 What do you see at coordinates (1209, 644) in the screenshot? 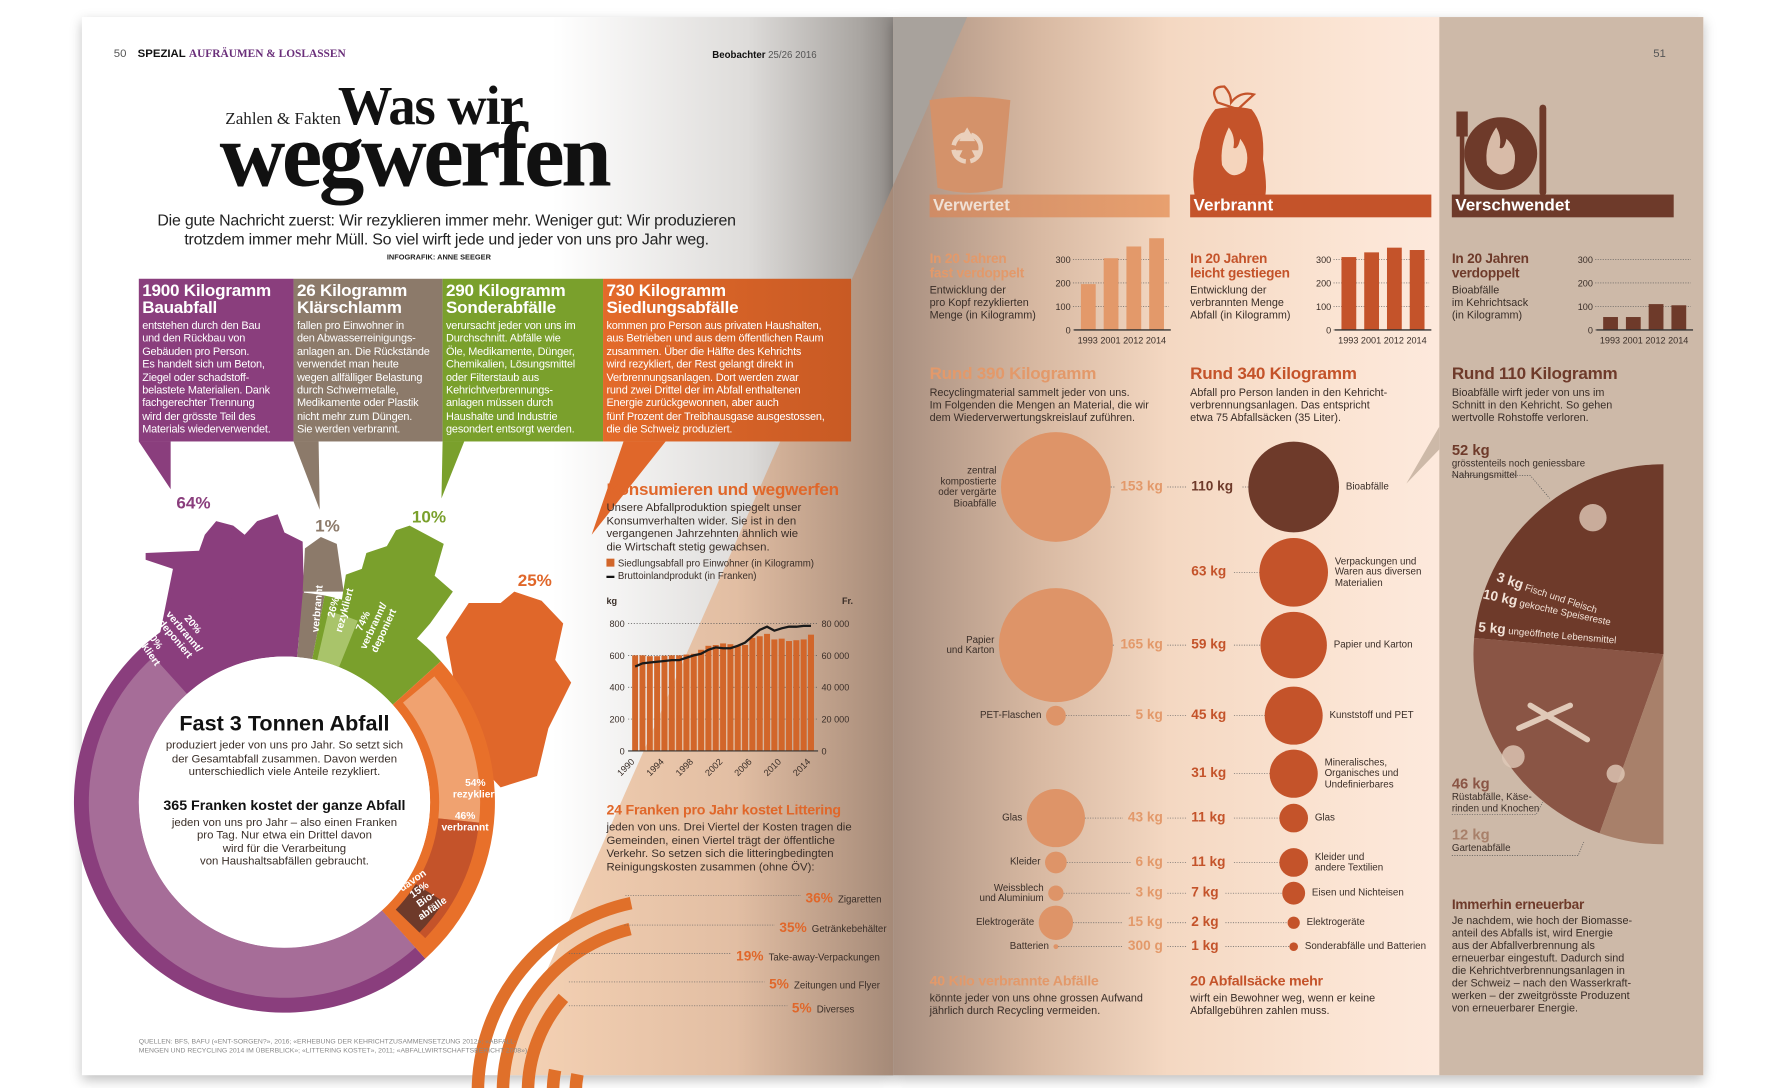
I see `burnt-value: 59 kg` at bounding box center [1209, 644].